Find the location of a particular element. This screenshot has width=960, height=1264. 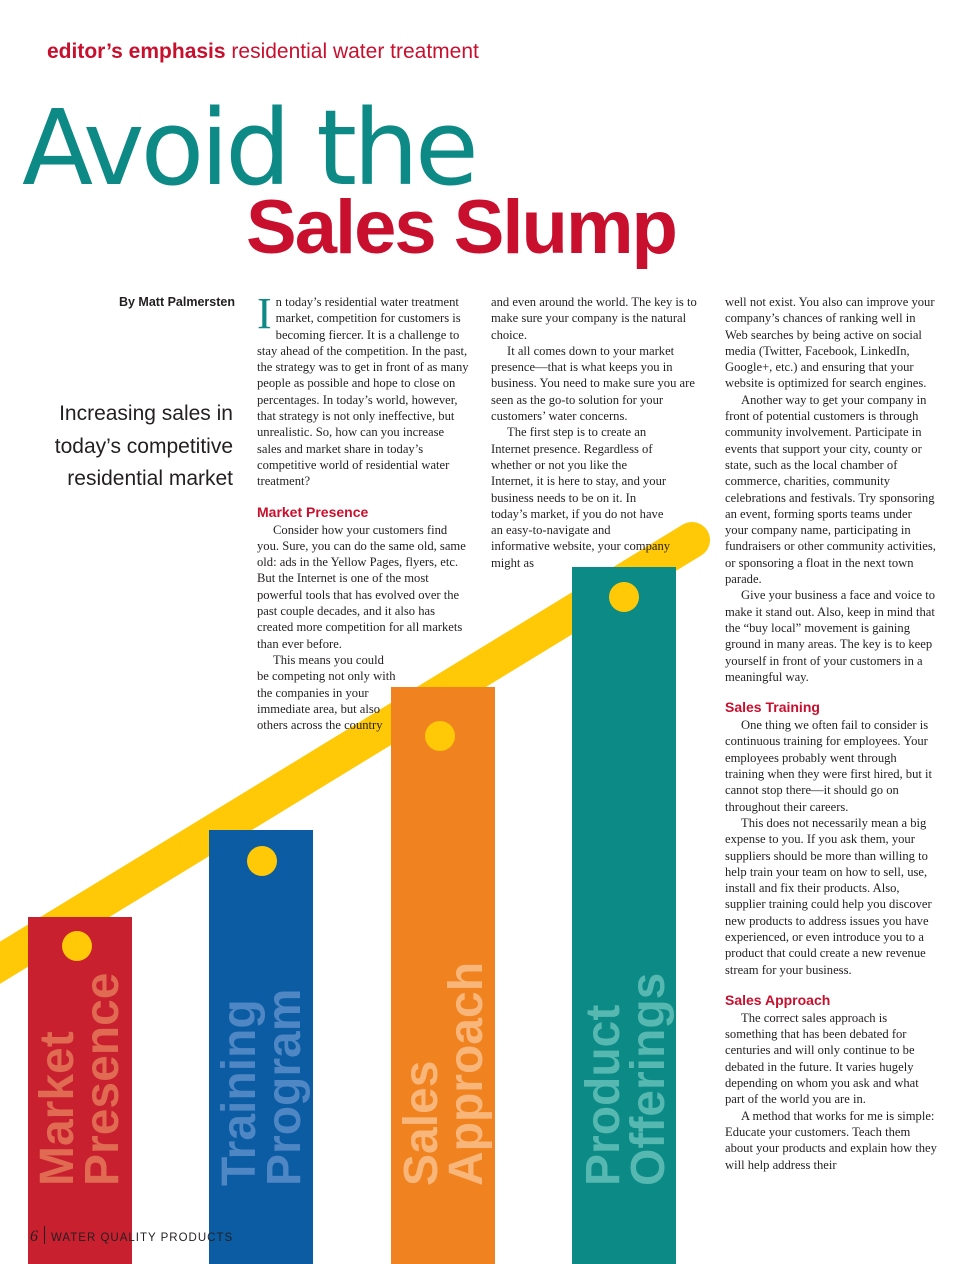

bar-label-product-offerings: Product is located at coordinates (603, 1095).